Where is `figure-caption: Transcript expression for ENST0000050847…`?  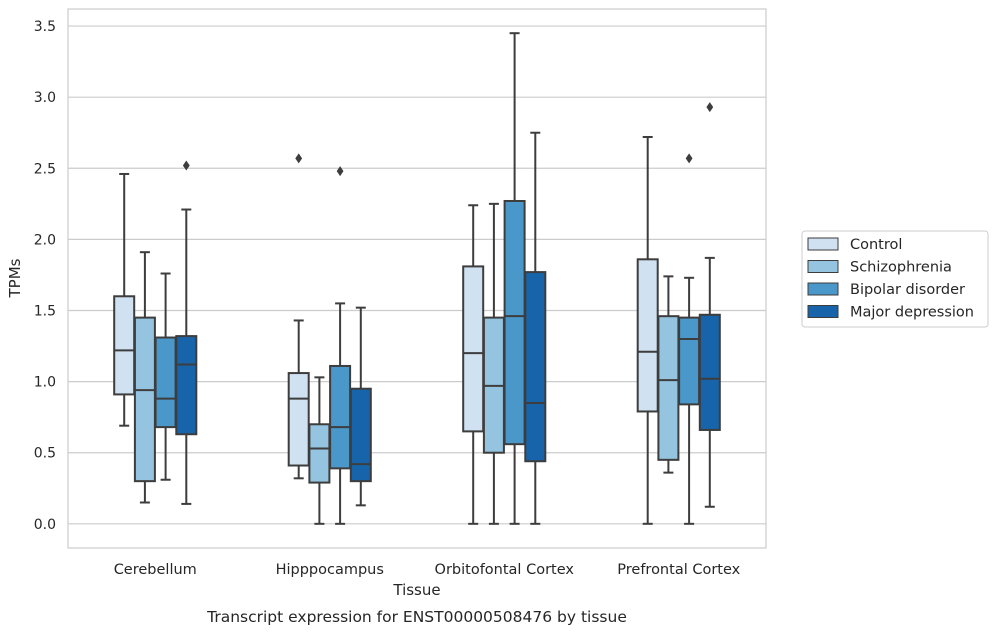
figure-caption: Transcript expression for ENST0000050847… is located at coordinates (416, 617).